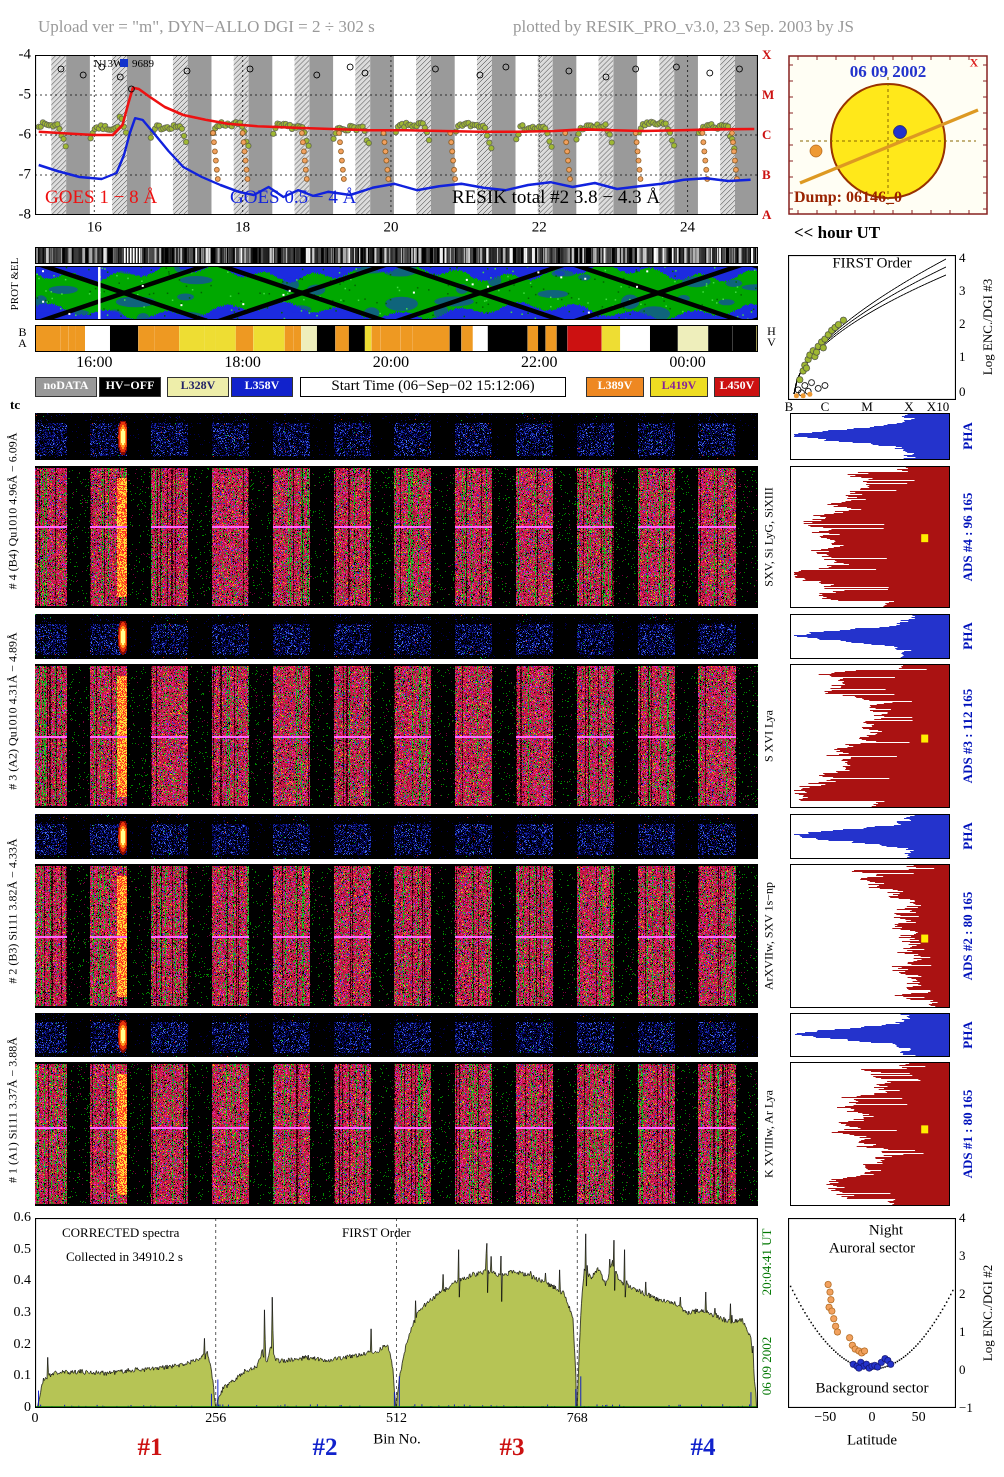 Image resolution: width=1004 pixels, height=1477 pixels. What do you see at coordinates (766, 174) in the screenshot?
I see `goes-class-label: B` at bounding box center [766, 174].